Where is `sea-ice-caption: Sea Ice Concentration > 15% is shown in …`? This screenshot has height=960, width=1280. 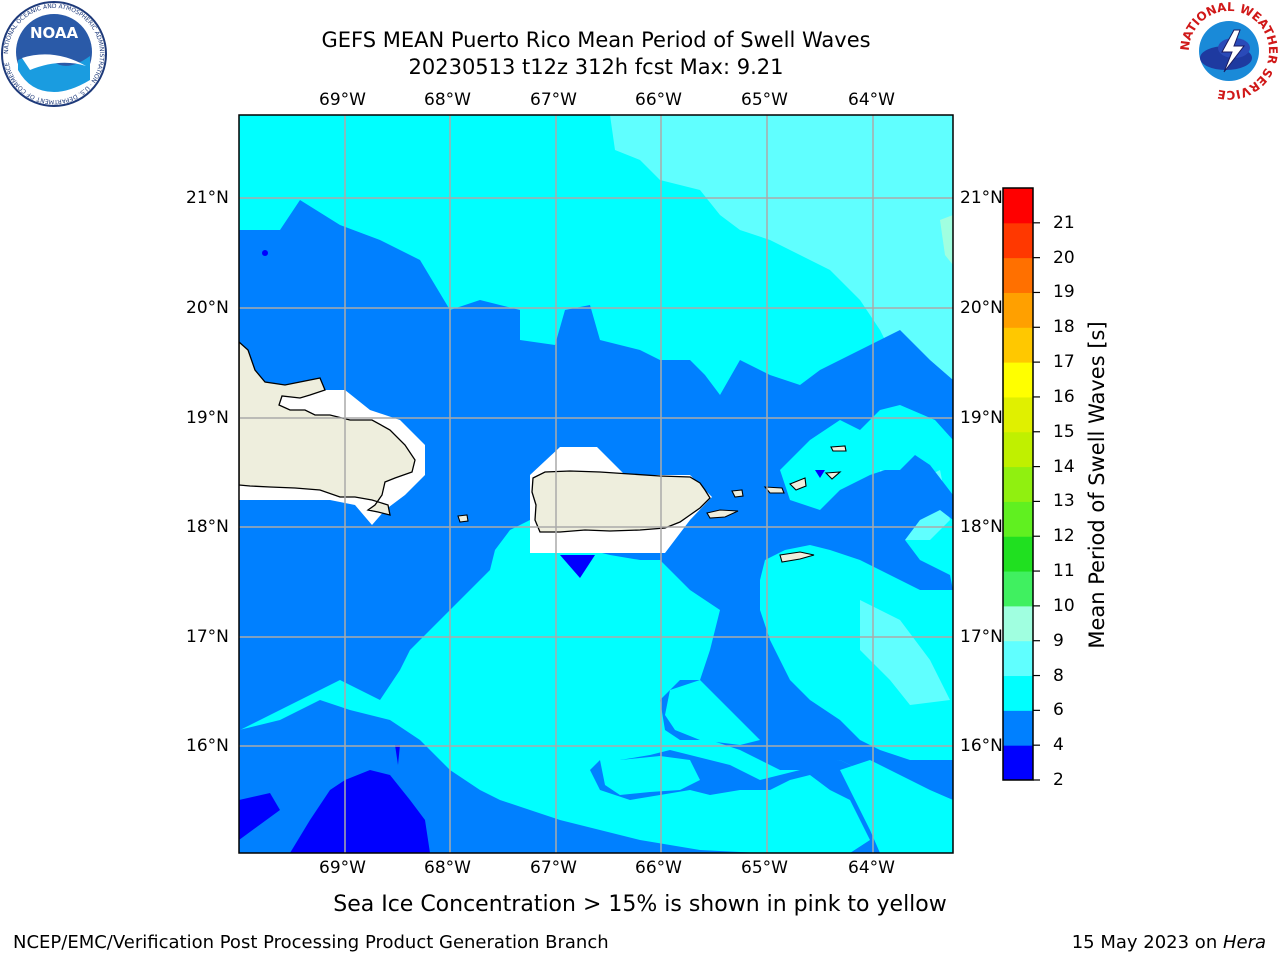
sea-ice-caption: Sea Ice Concentration > 15% is shown in … is located at coordinates (640, 905).